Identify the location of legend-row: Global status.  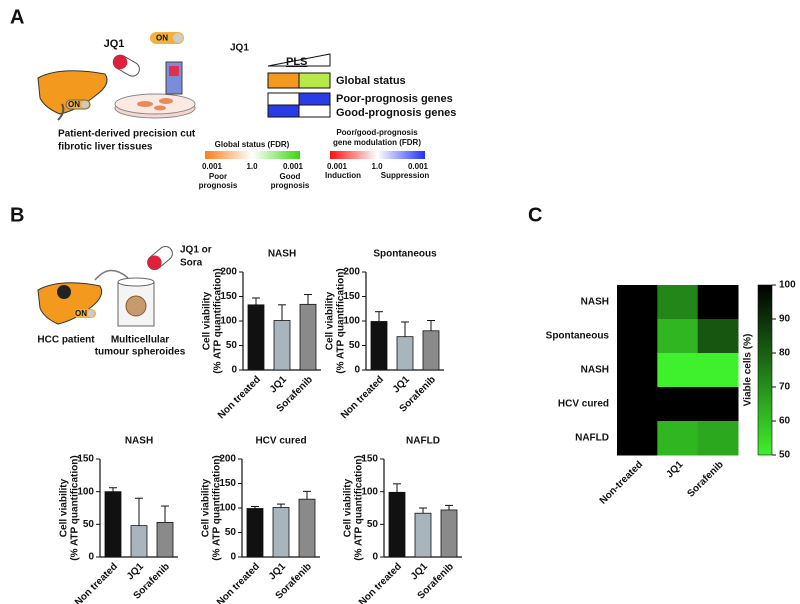
(371, 81).